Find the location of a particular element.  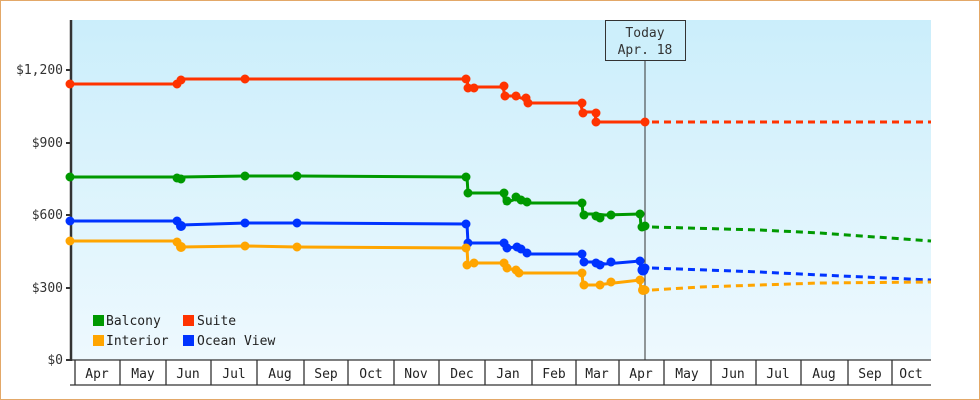

svg-text: Balcony is located at coordinates (133, 321).